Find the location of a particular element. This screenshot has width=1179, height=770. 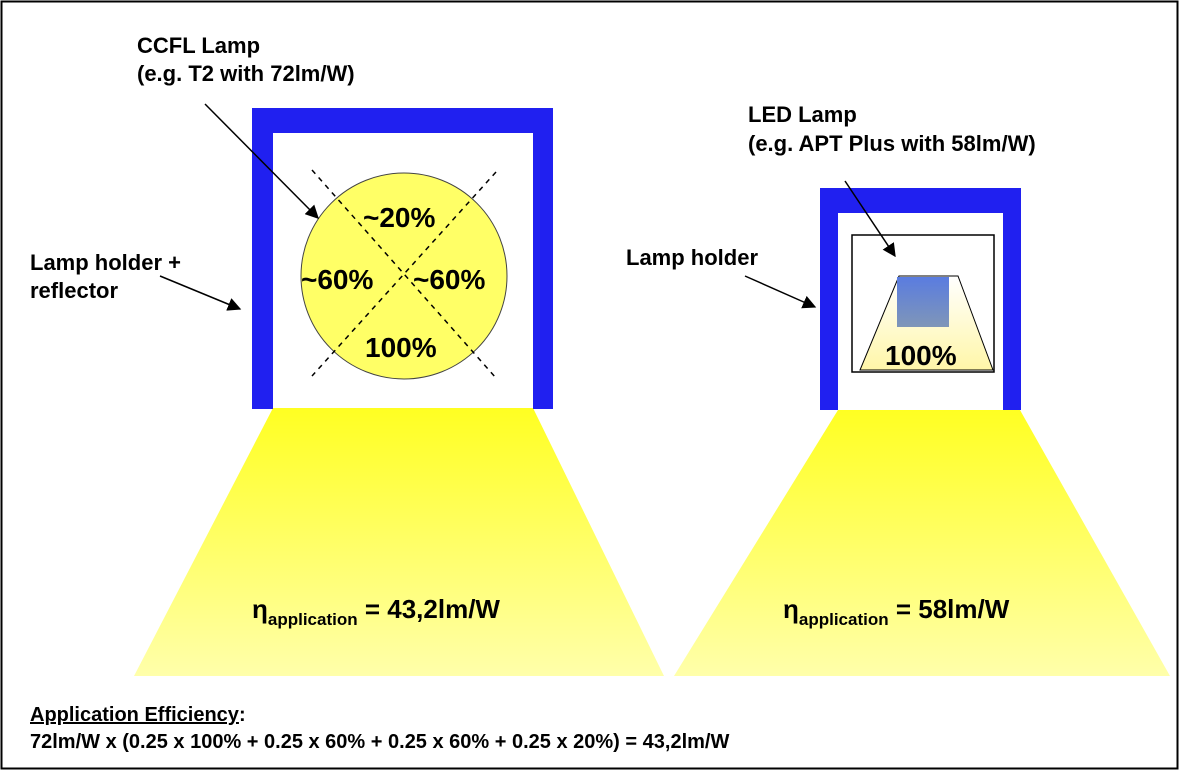

ccfl-title-arrow is located at coordinates (261, 161).